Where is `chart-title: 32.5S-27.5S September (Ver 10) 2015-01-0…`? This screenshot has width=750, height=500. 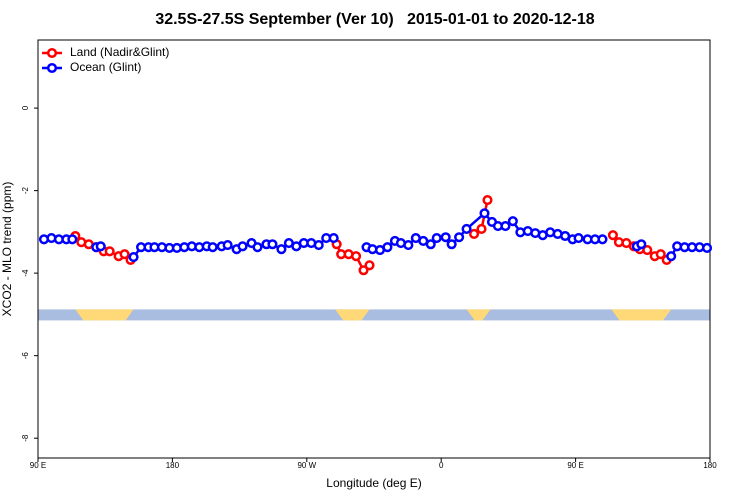 chart-title: 32.5S-27.5S September (Ver 10) 2015-01-0… is located at coordinates (374, 19).